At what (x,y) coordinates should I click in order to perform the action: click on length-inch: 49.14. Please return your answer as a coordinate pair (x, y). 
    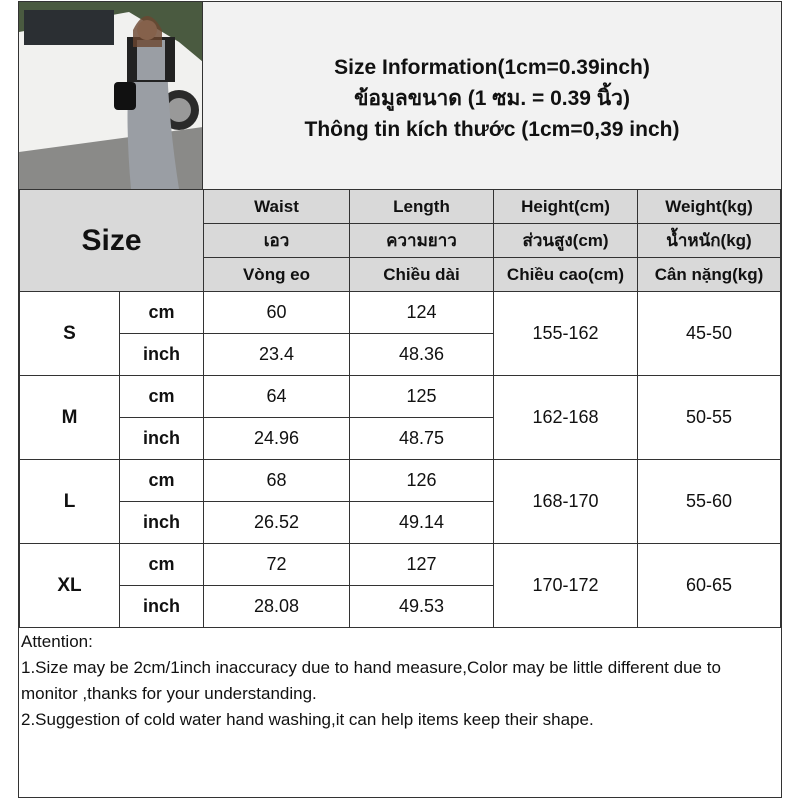
    Looking at the image, I should click on (421, 522).